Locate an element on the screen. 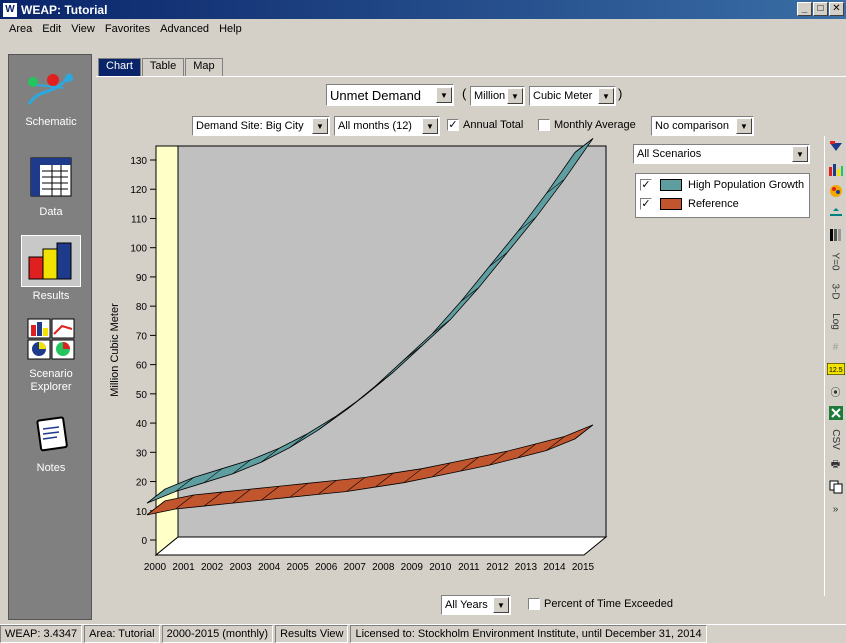 The height and width of the screenshot is (643, 846). demand-site-value: Demand Site: Big City is located at coordinates (250, 126).